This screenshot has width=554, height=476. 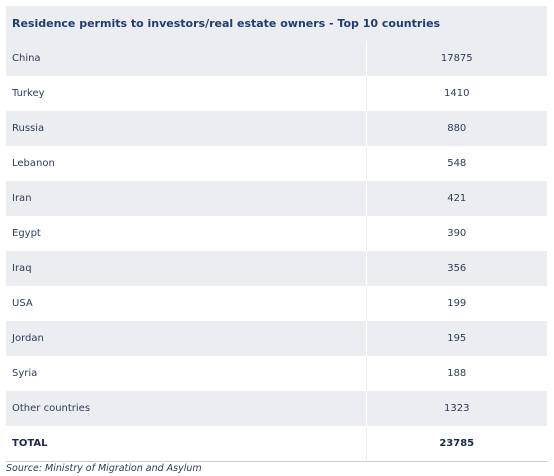 What do you see at coordinates (456, 443) in the screenshot?
I see `total-value: 23785` at bounding box center [456, 443].